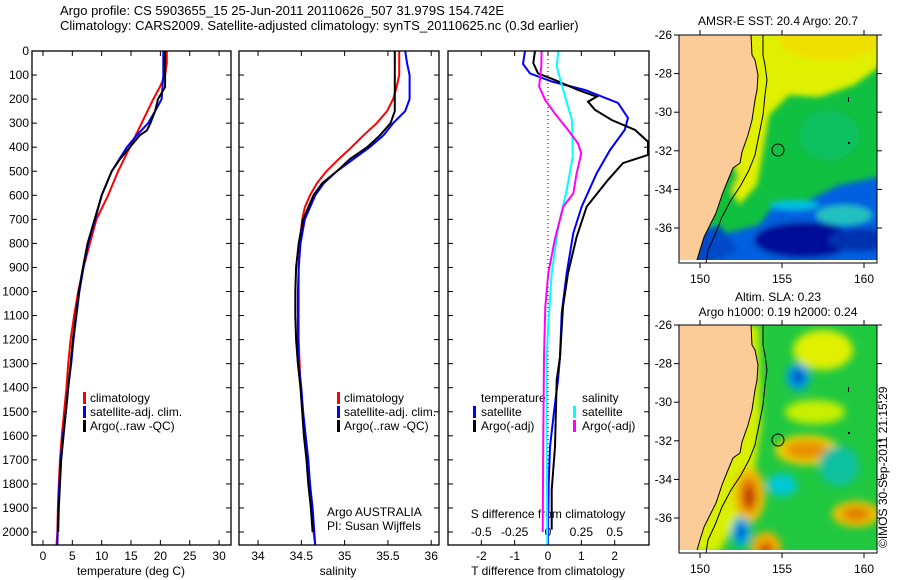 This screenshot has width=900, height=580. What do you see at coordinates (582, 532) in the screenshot?
I see `x2-tick-label: 0.25` at bounding box center [582, 532].